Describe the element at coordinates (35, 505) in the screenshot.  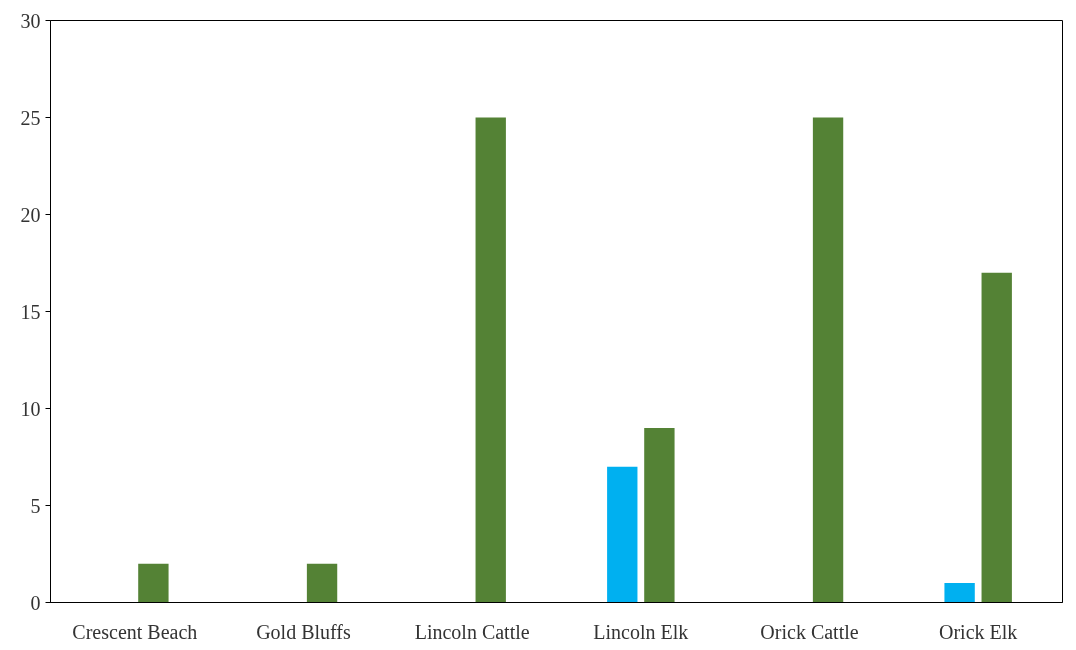
I see `y-tick-label: 5` at that location.